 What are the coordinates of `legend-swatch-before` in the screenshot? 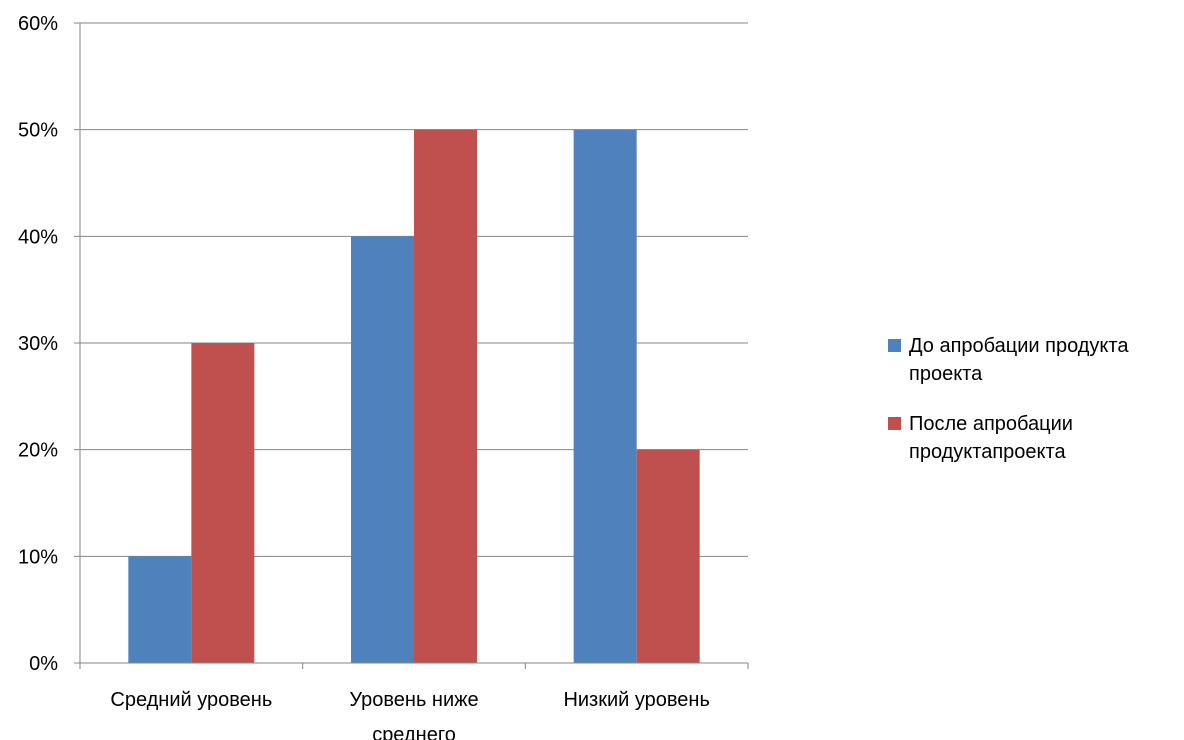 It's located at (894, 345).